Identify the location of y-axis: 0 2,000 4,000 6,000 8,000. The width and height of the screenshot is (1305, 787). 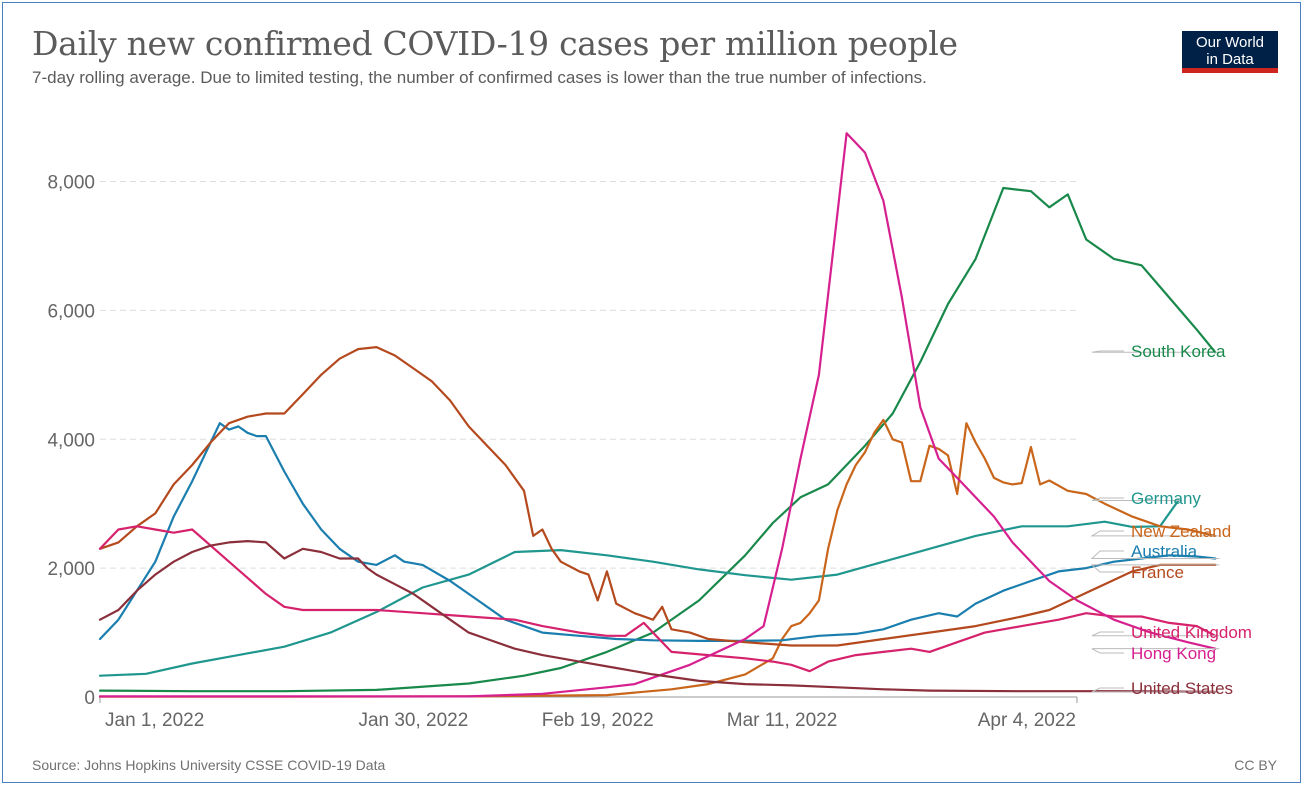
(71, 441).